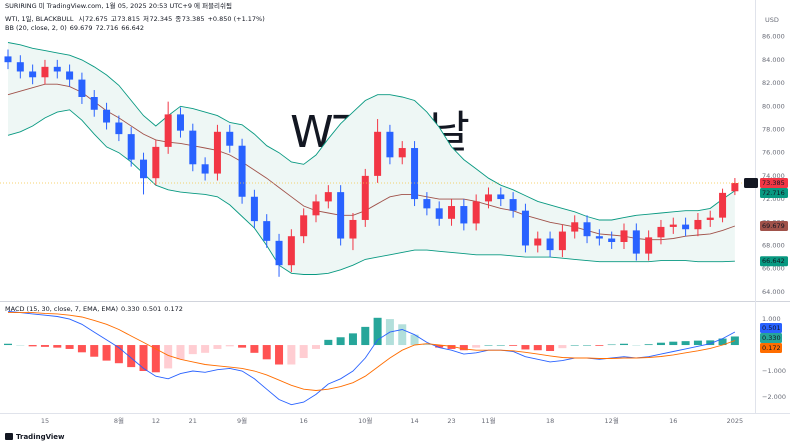 The width and height of the screenshot is (790, 445). I want to click on macd-tag: 0.501, so click(771, 328).